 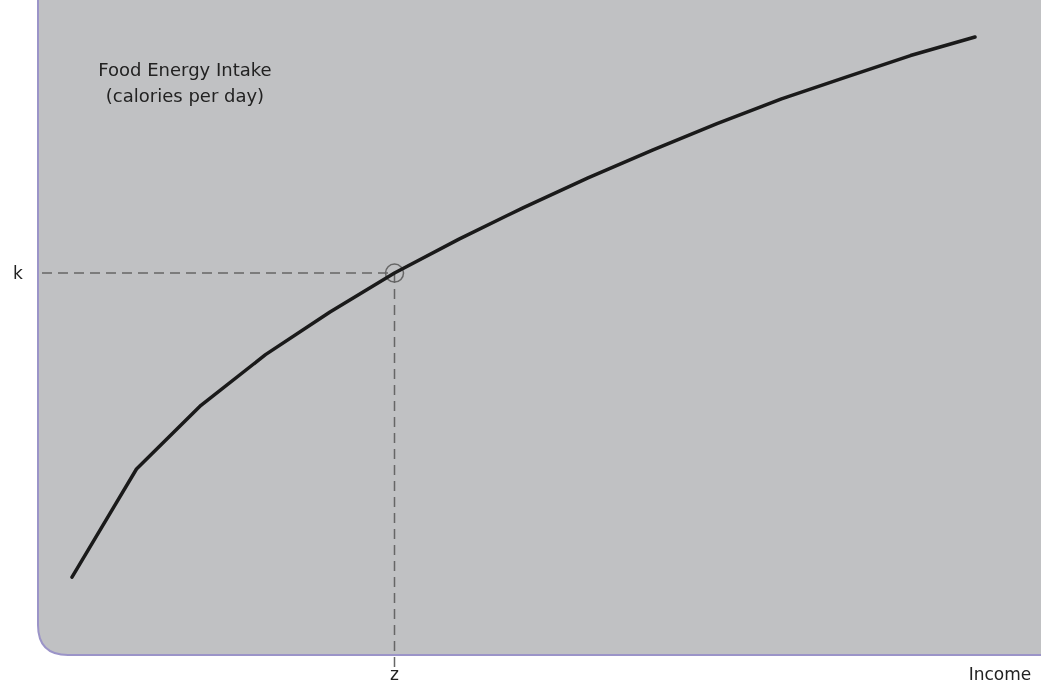 What do you see at coordinates (185, 82) in the screenshot?
I see `y-axis-title: Food Energy Intake (calories per day)` at bounding box center [185, 82].